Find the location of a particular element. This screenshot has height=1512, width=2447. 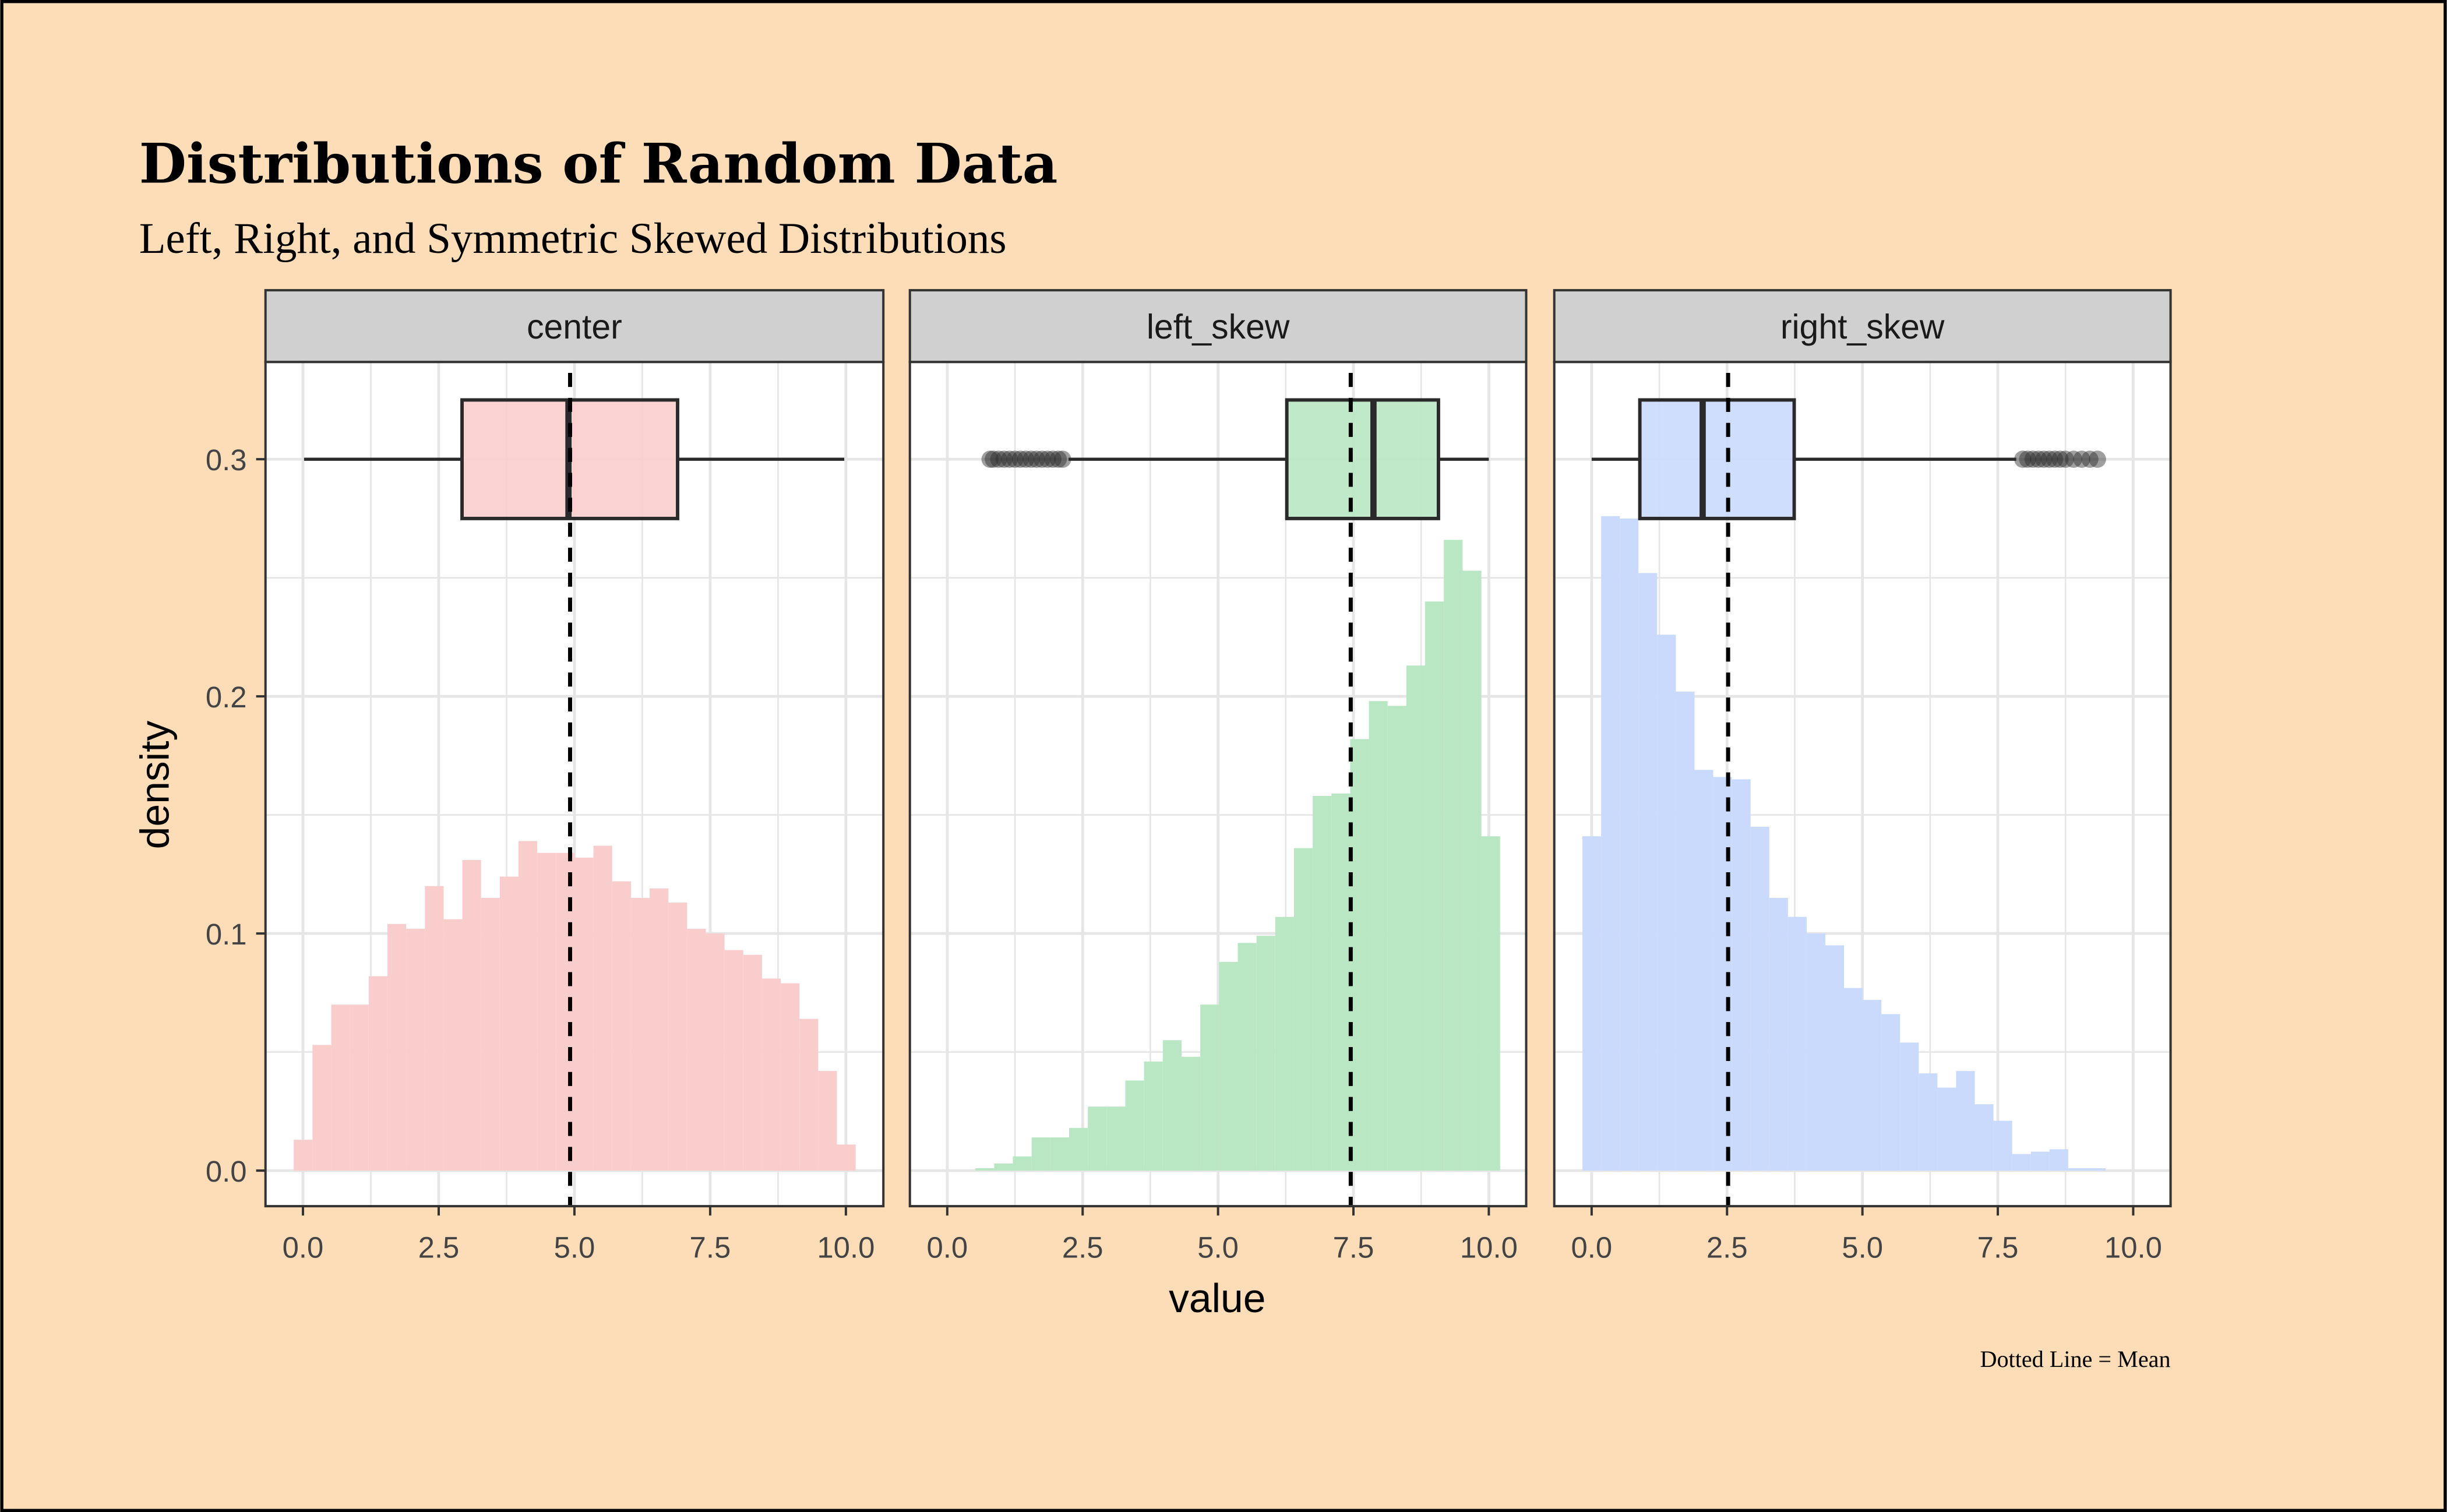

x-tick-label: 10.0 is located at coordinates (846, 1247).